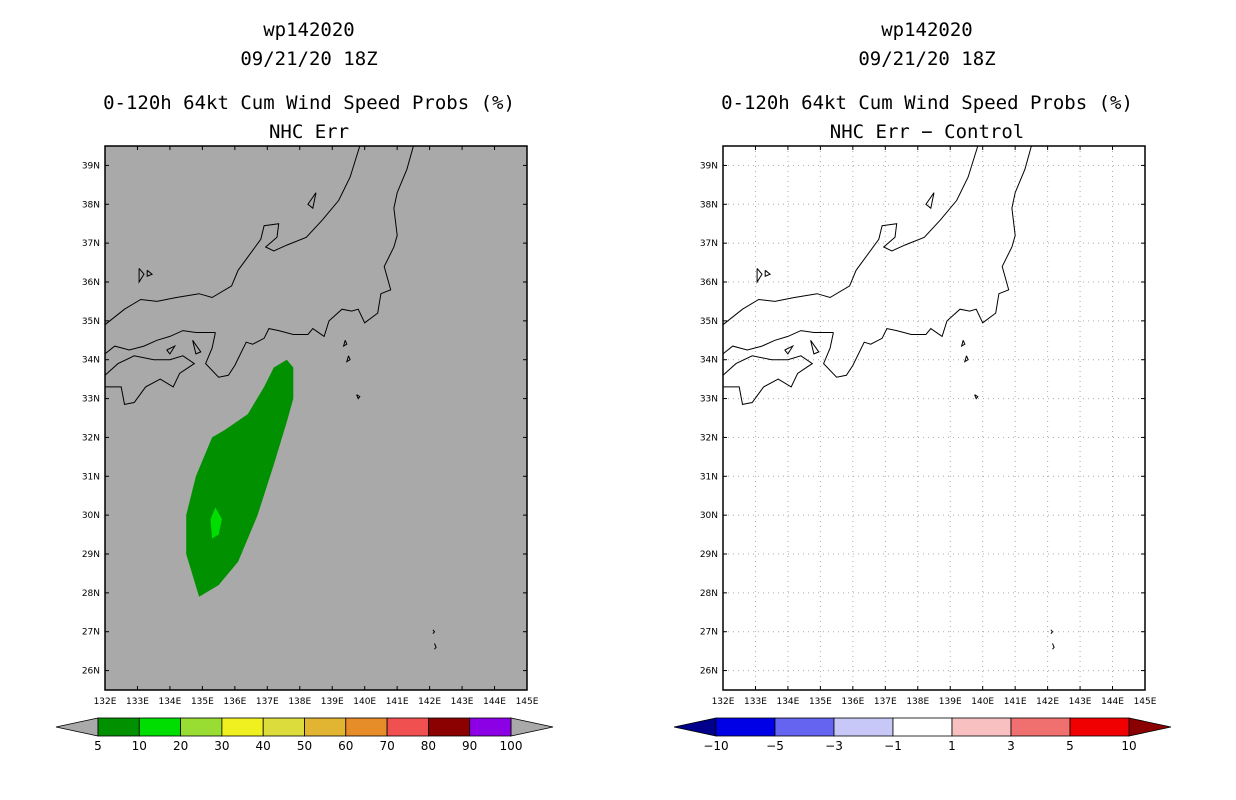 Image resolution: width=1236 pixels, height=800 pixels. Describe the element at coordinates (852, 702) in the screenshot. I see `x-tick-label: 136E` at that location.